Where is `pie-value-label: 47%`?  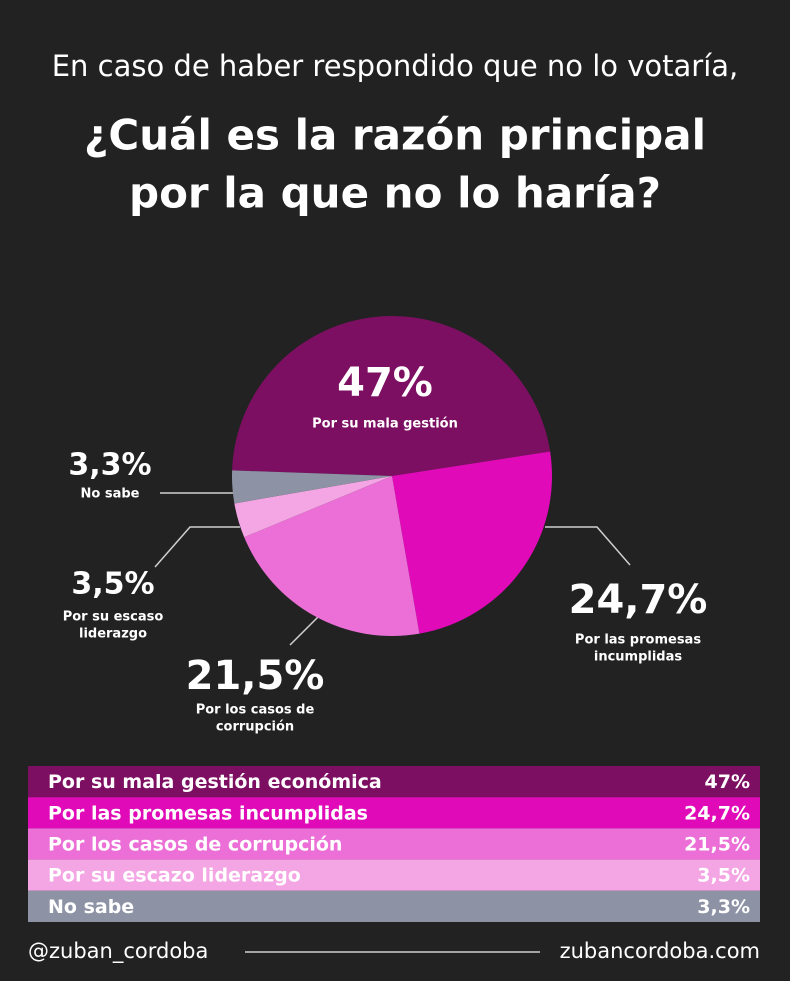
pie-value-label: 47% is located at coordinates (385, 383).